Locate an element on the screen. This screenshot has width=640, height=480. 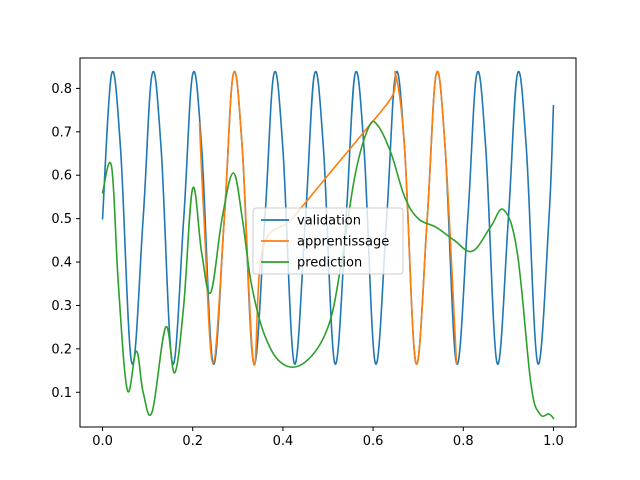
x-tick-label: 0.8 is located at coordinates (463, 441).